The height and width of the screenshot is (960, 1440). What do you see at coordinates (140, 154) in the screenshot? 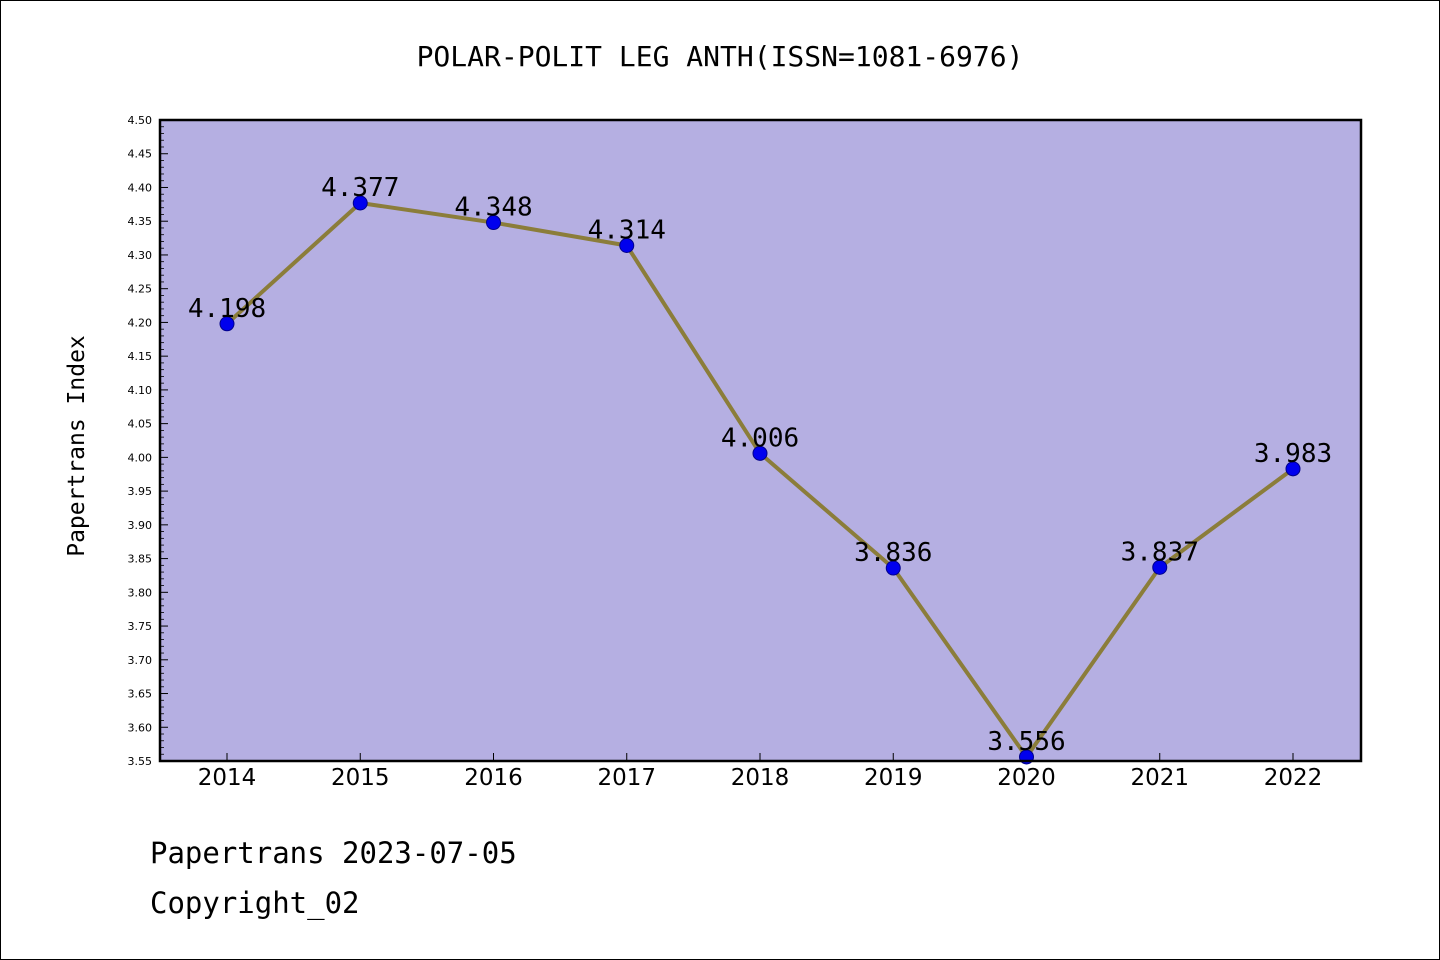
I see `y-tick-label: 4.45` at bounding box center [140, 154].